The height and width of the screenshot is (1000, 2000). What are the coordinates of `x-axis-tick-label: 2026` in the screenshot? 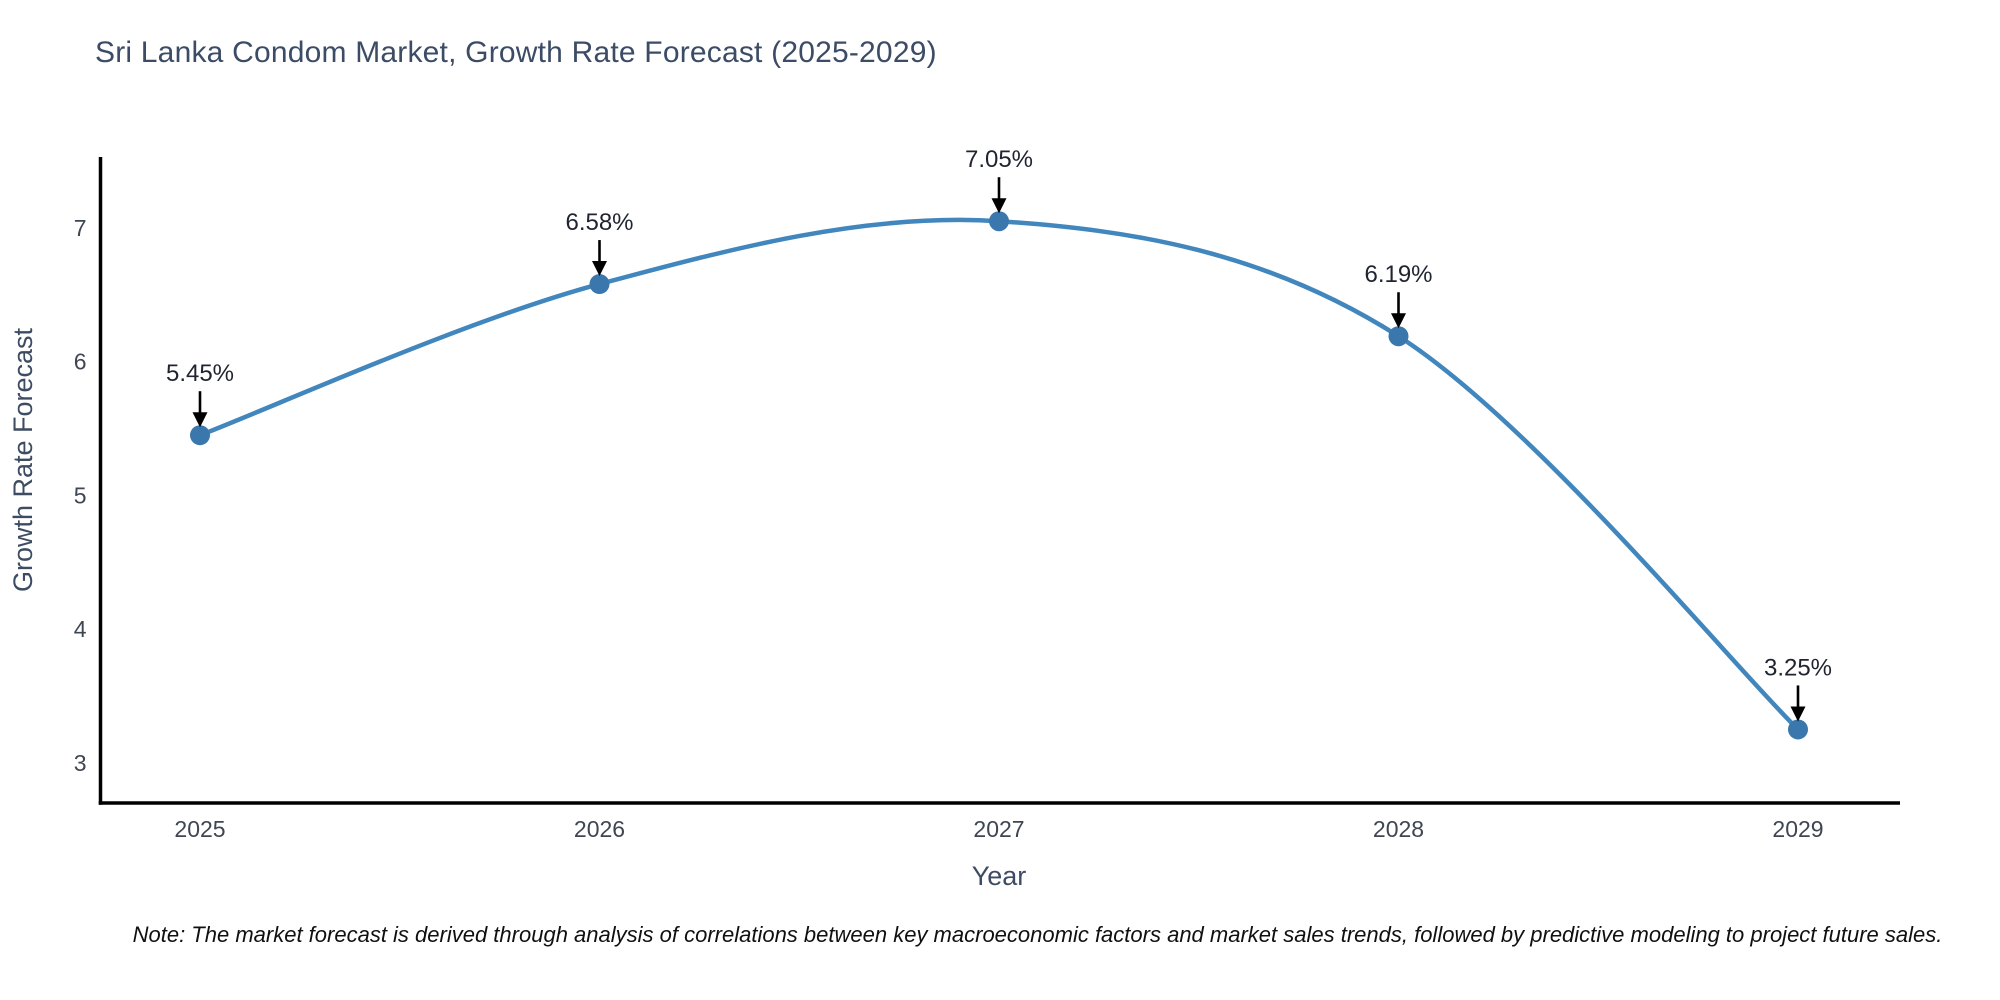 It's located at (599, 829).